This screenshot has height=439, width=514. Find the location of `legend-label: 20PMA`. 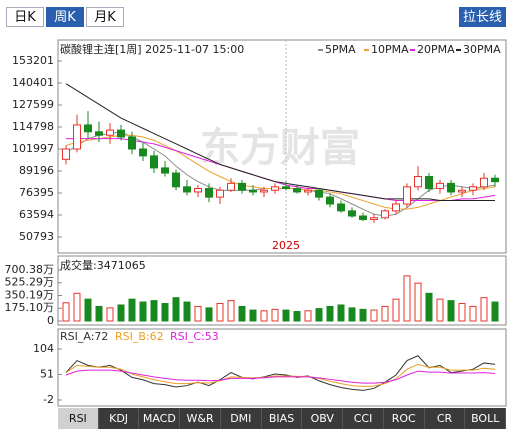

legend-label: 20PMA is located at coordinates (436, 49).